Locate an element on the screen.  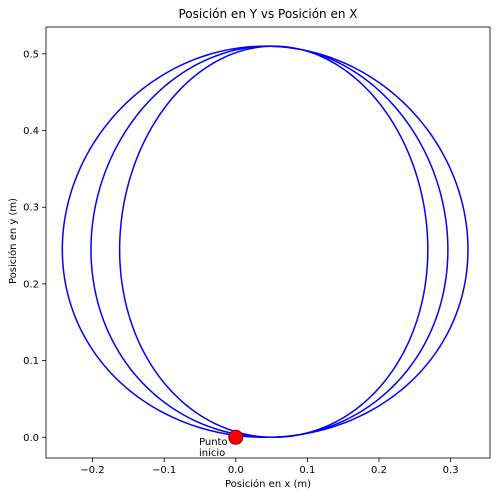
start-annotation-line2: inicio is located at coordinates (212, 453).